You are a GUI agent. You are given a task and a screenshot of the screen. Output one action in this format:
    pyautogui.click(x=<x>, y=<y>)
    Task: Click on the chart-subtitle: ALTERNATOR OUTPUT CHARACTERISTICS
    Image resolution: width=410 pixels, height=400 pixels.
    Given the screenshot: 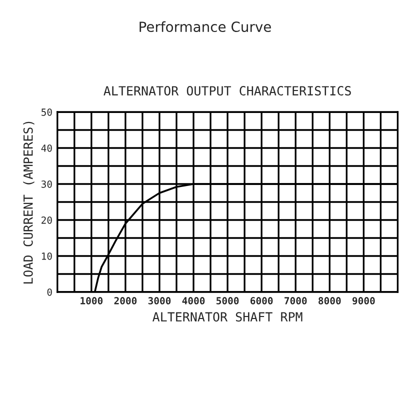 What is the action you would take?
    pyautogui.click(x=227, y=91)
    